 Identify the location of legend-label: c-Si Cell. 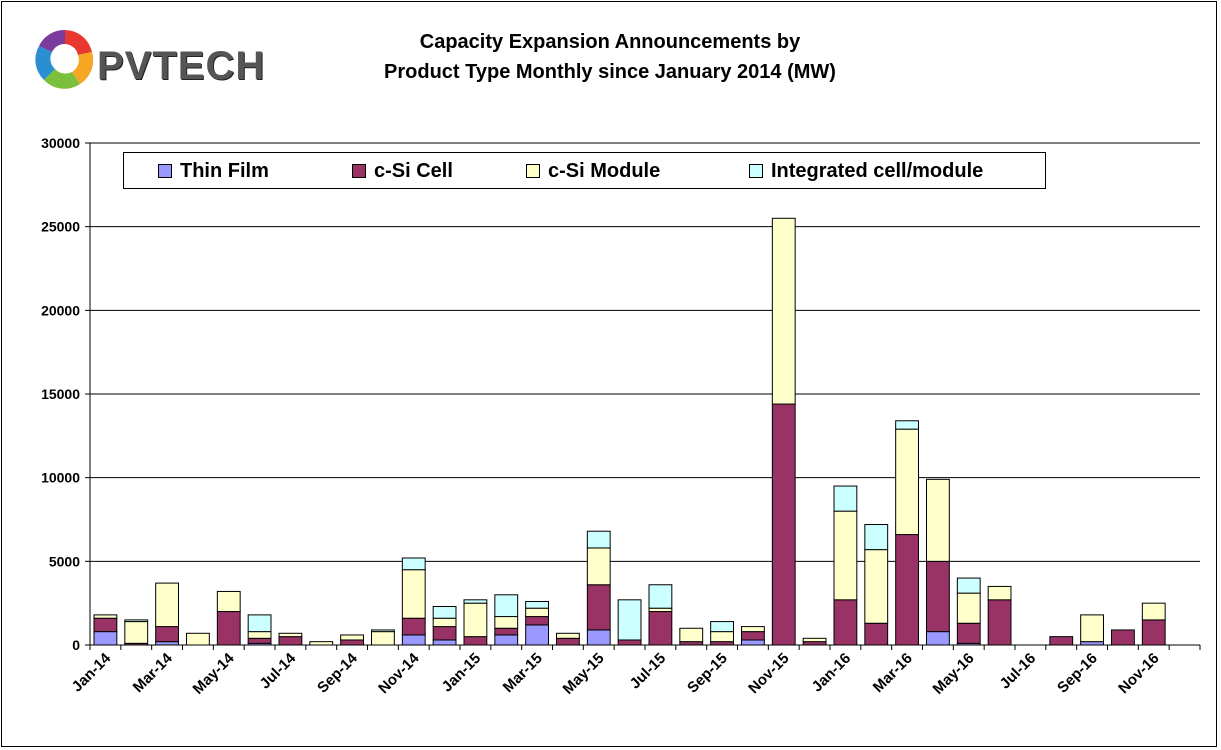
(413, 170).